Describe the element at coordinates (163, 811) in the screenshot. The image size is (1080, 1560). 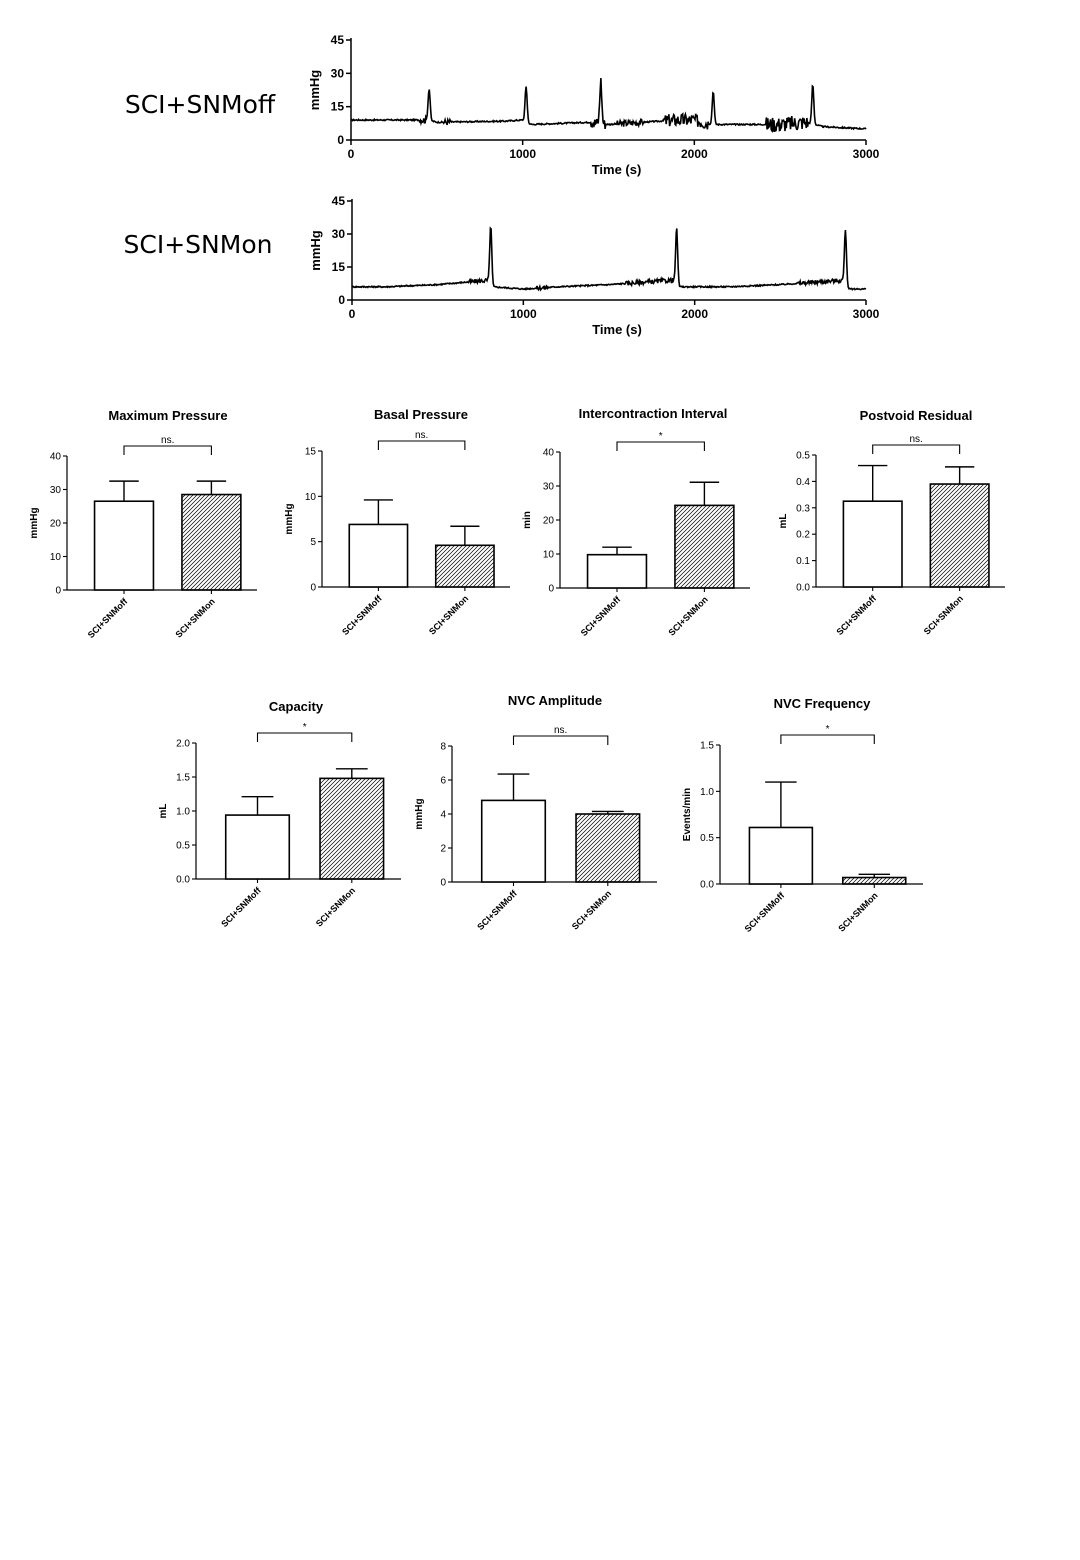
I see `y-axis-label: mL` at that location.